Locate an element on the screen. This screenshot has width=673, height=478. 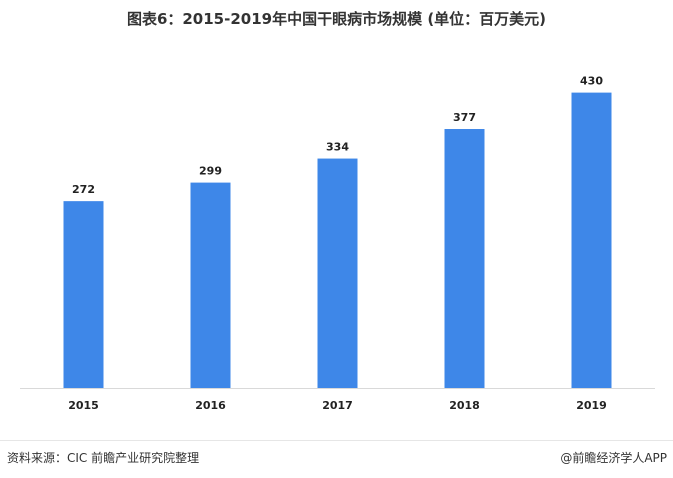
x-tick-2016: 2016 is located at coordinates (210, 405).